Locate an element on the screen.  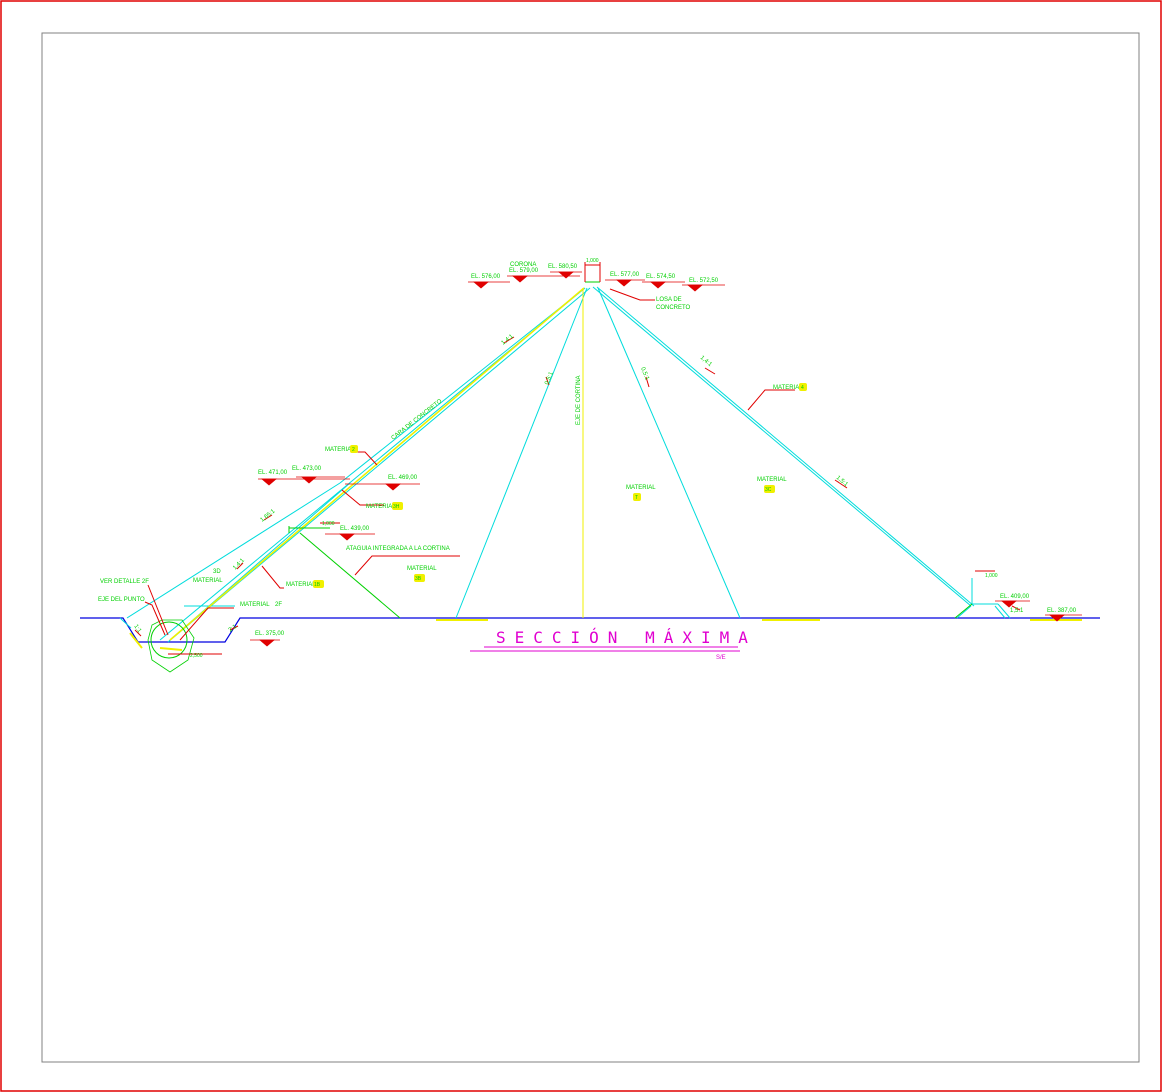
elev-577: EL. 577,00 is located at coordinates (625, 275).